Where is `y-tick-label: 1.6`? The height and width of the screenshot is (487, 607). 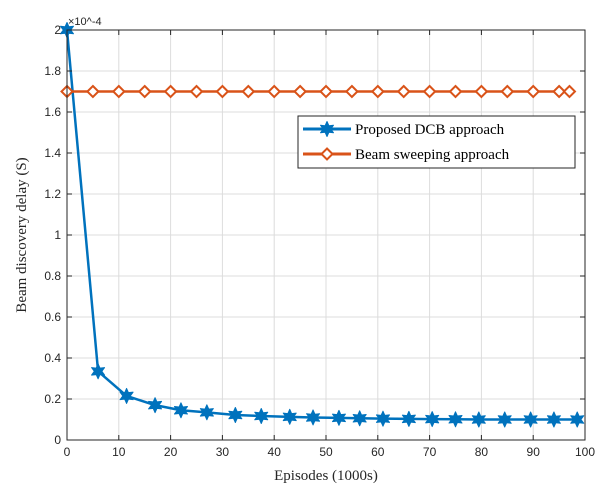 y-tick-label: 1.6 is located at coordinates (52, 112).